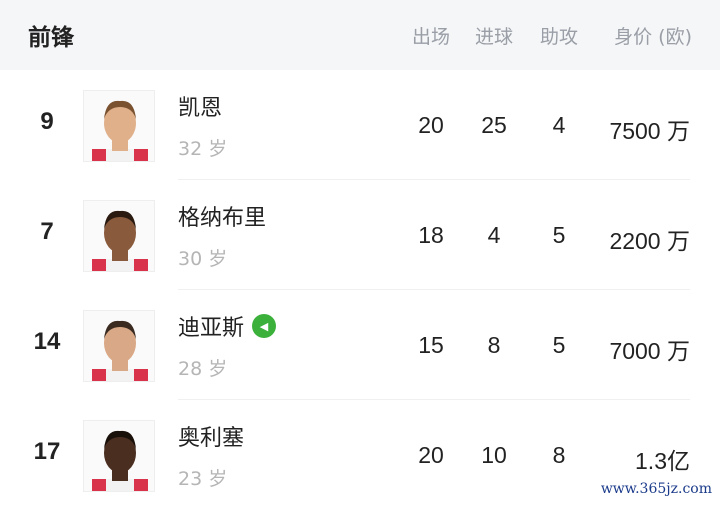 This screenshot has height=510, width=720. Describe the element at coordinates (47, 231) in the screenshot. I see `shirt-number: 7` at that location.